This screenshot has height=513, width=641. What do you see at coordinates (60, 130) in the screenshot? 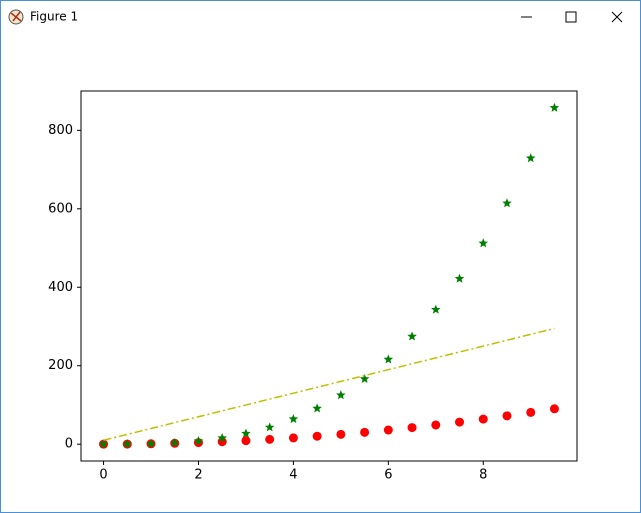
I see `y-tick-label: 800` at bounding box center [60, 130].